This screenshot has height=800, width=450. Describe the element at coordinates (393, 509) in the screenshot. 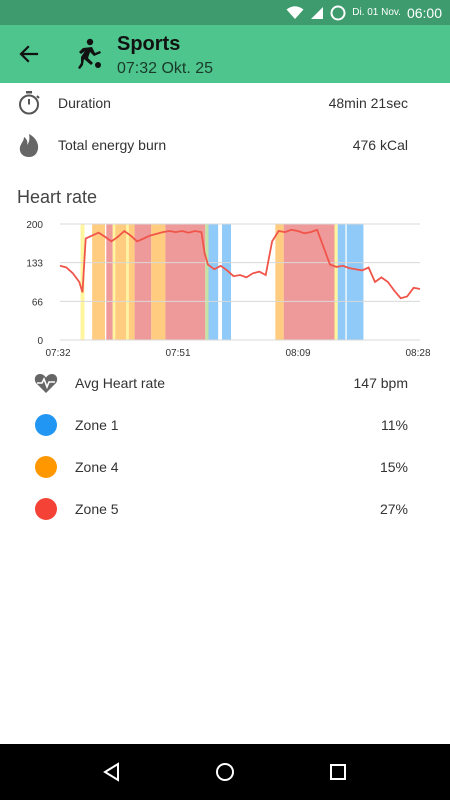

I see `zone-5-value: 27%` at that location.